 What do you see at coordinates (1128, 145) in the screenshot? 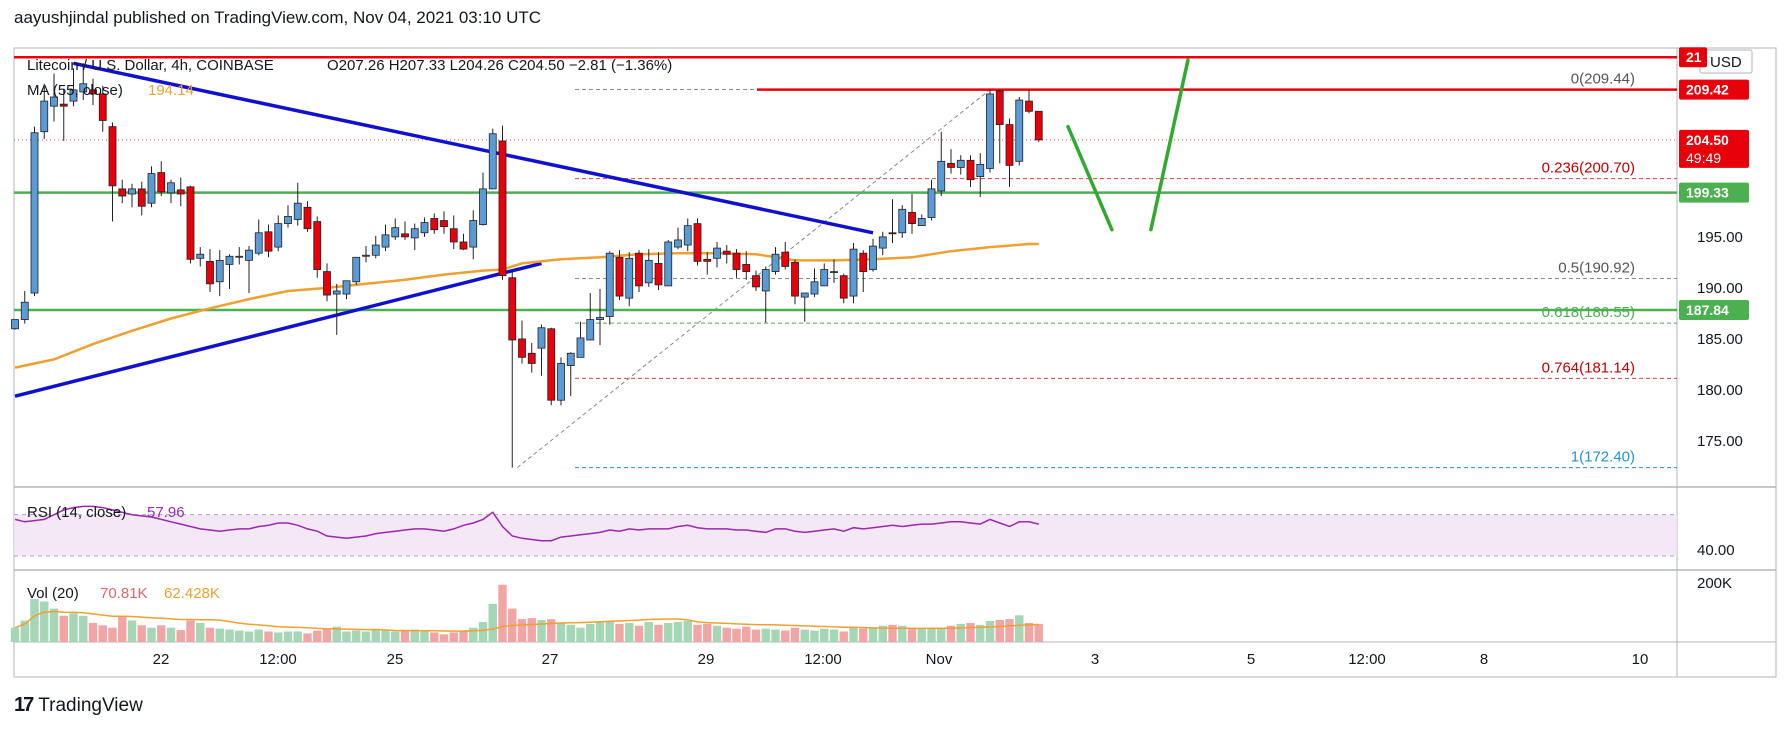
I see `projection-path` at bounding box center [1128, 145].